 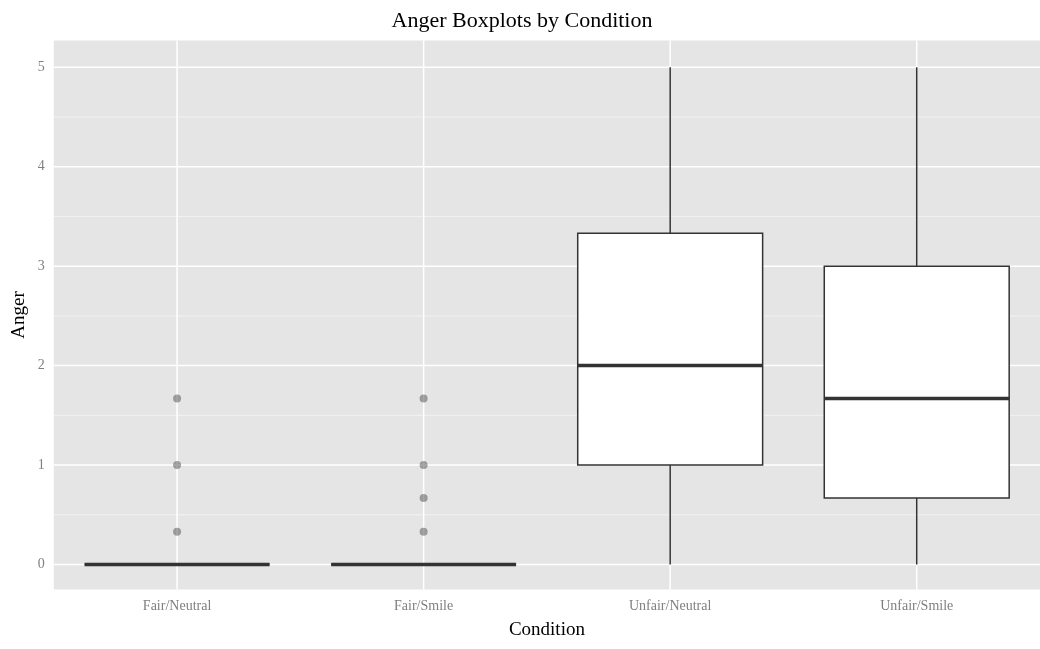 I want to click on x-tick-label: Unfair/Neutral, so click(x=670, y=606).